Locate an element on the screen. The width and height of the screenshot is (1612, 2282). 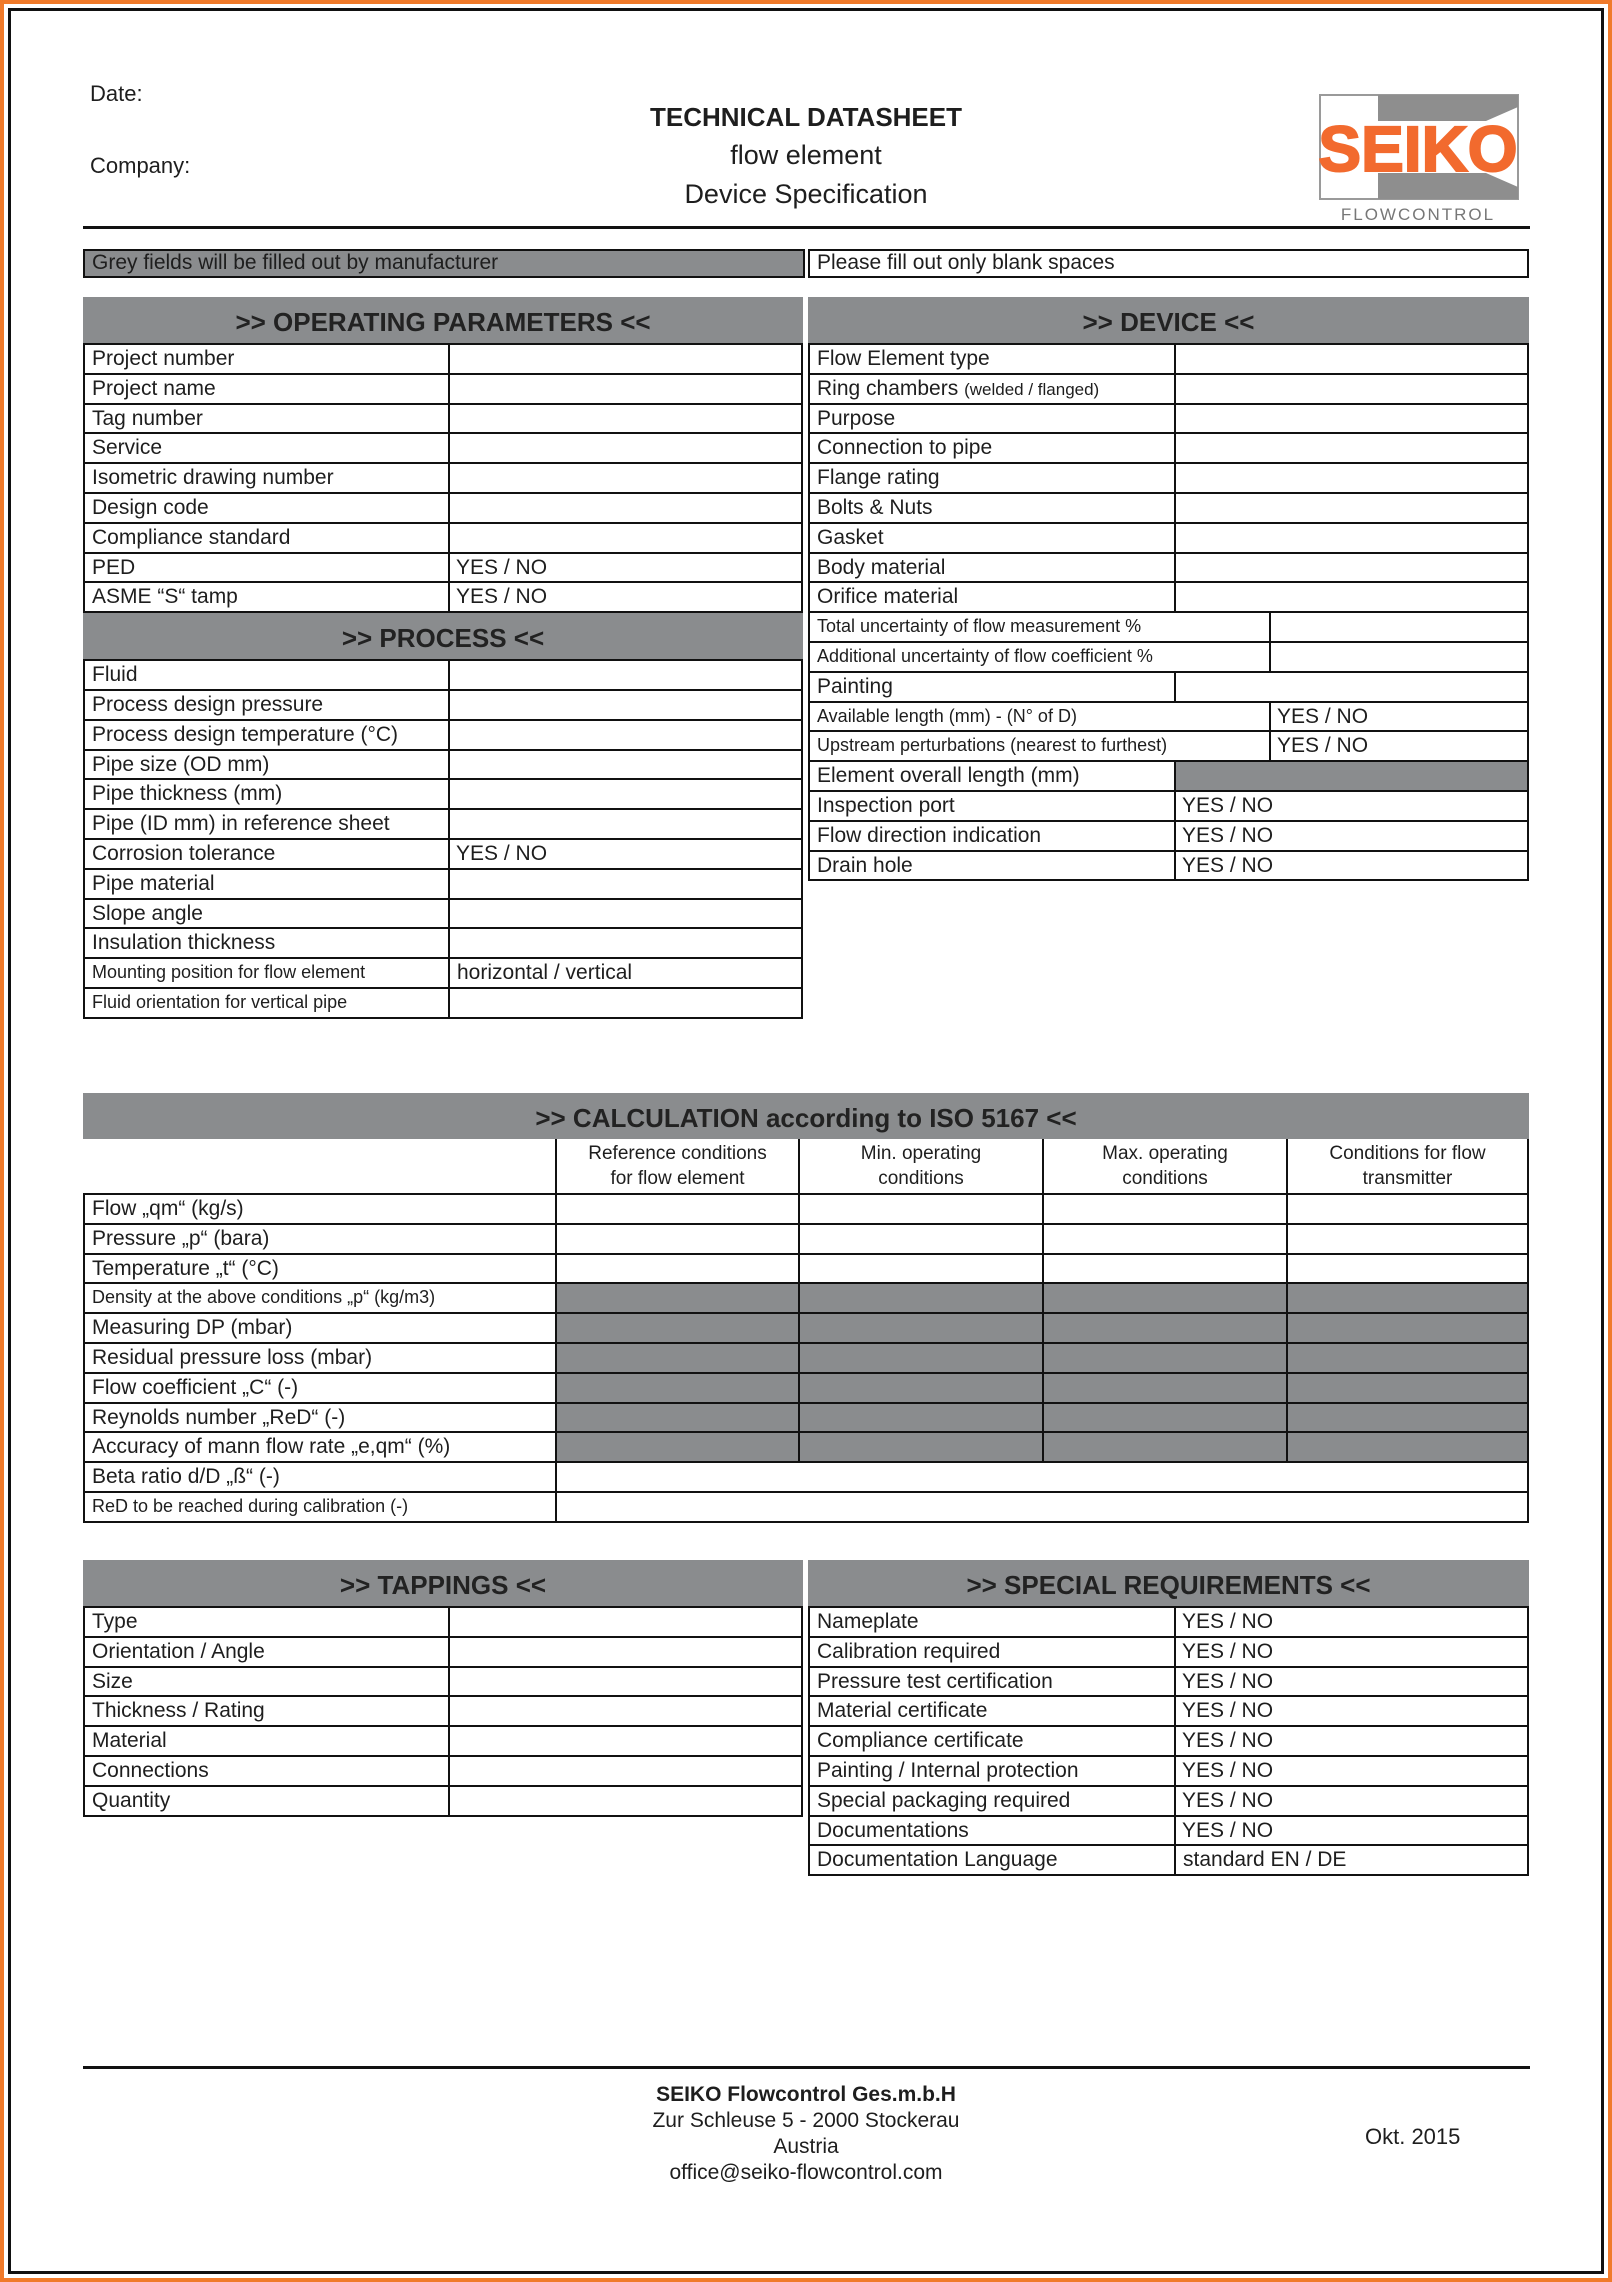
row-label: Compliance certificate is located at coordinates (992, 1741).